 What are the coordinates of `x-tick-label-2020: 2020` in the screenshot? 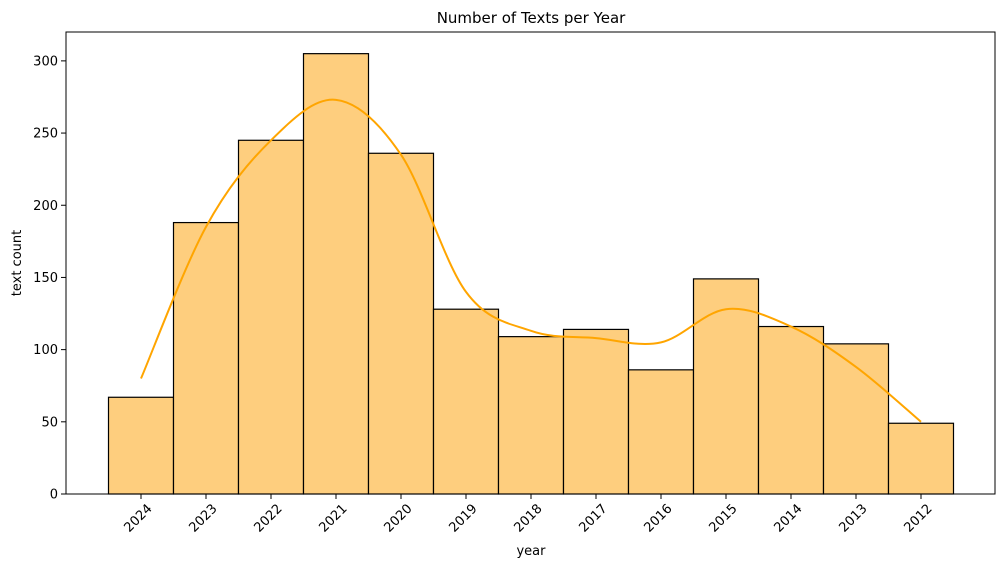 It's located at (399, 519).